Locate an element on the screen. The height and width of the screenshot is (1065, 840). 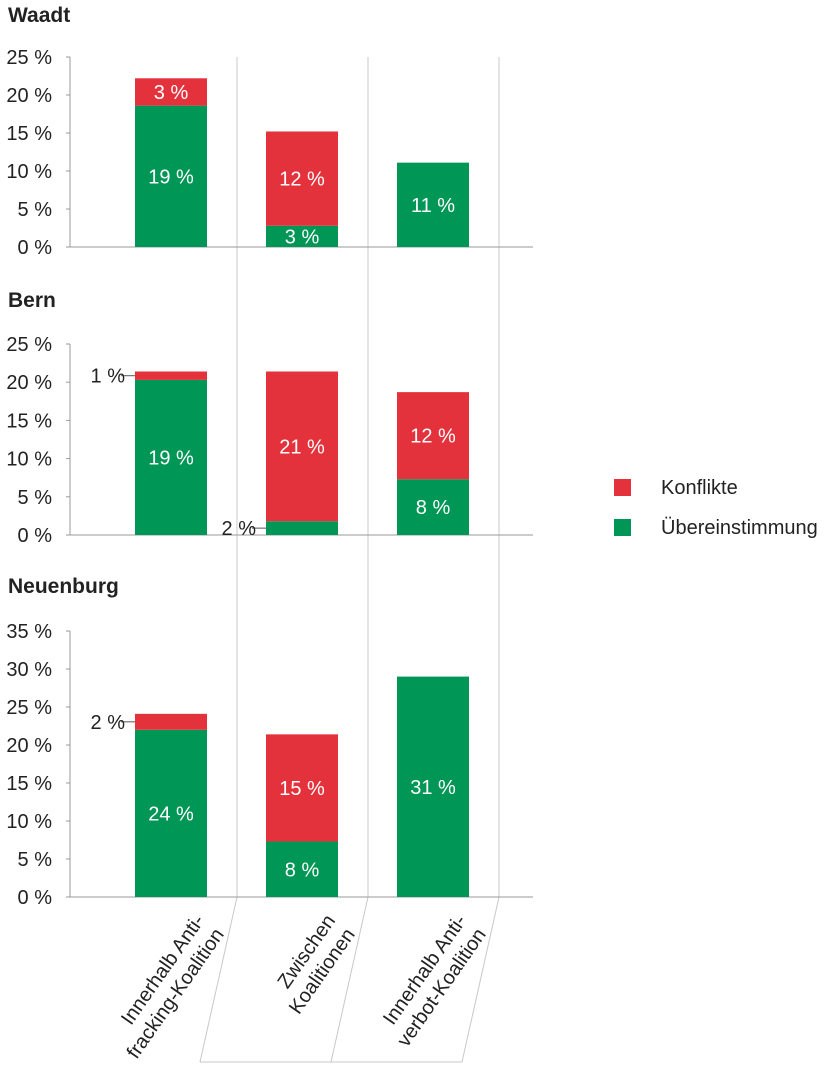
legend-label: Konflikte is located at coordinates (699, 488).